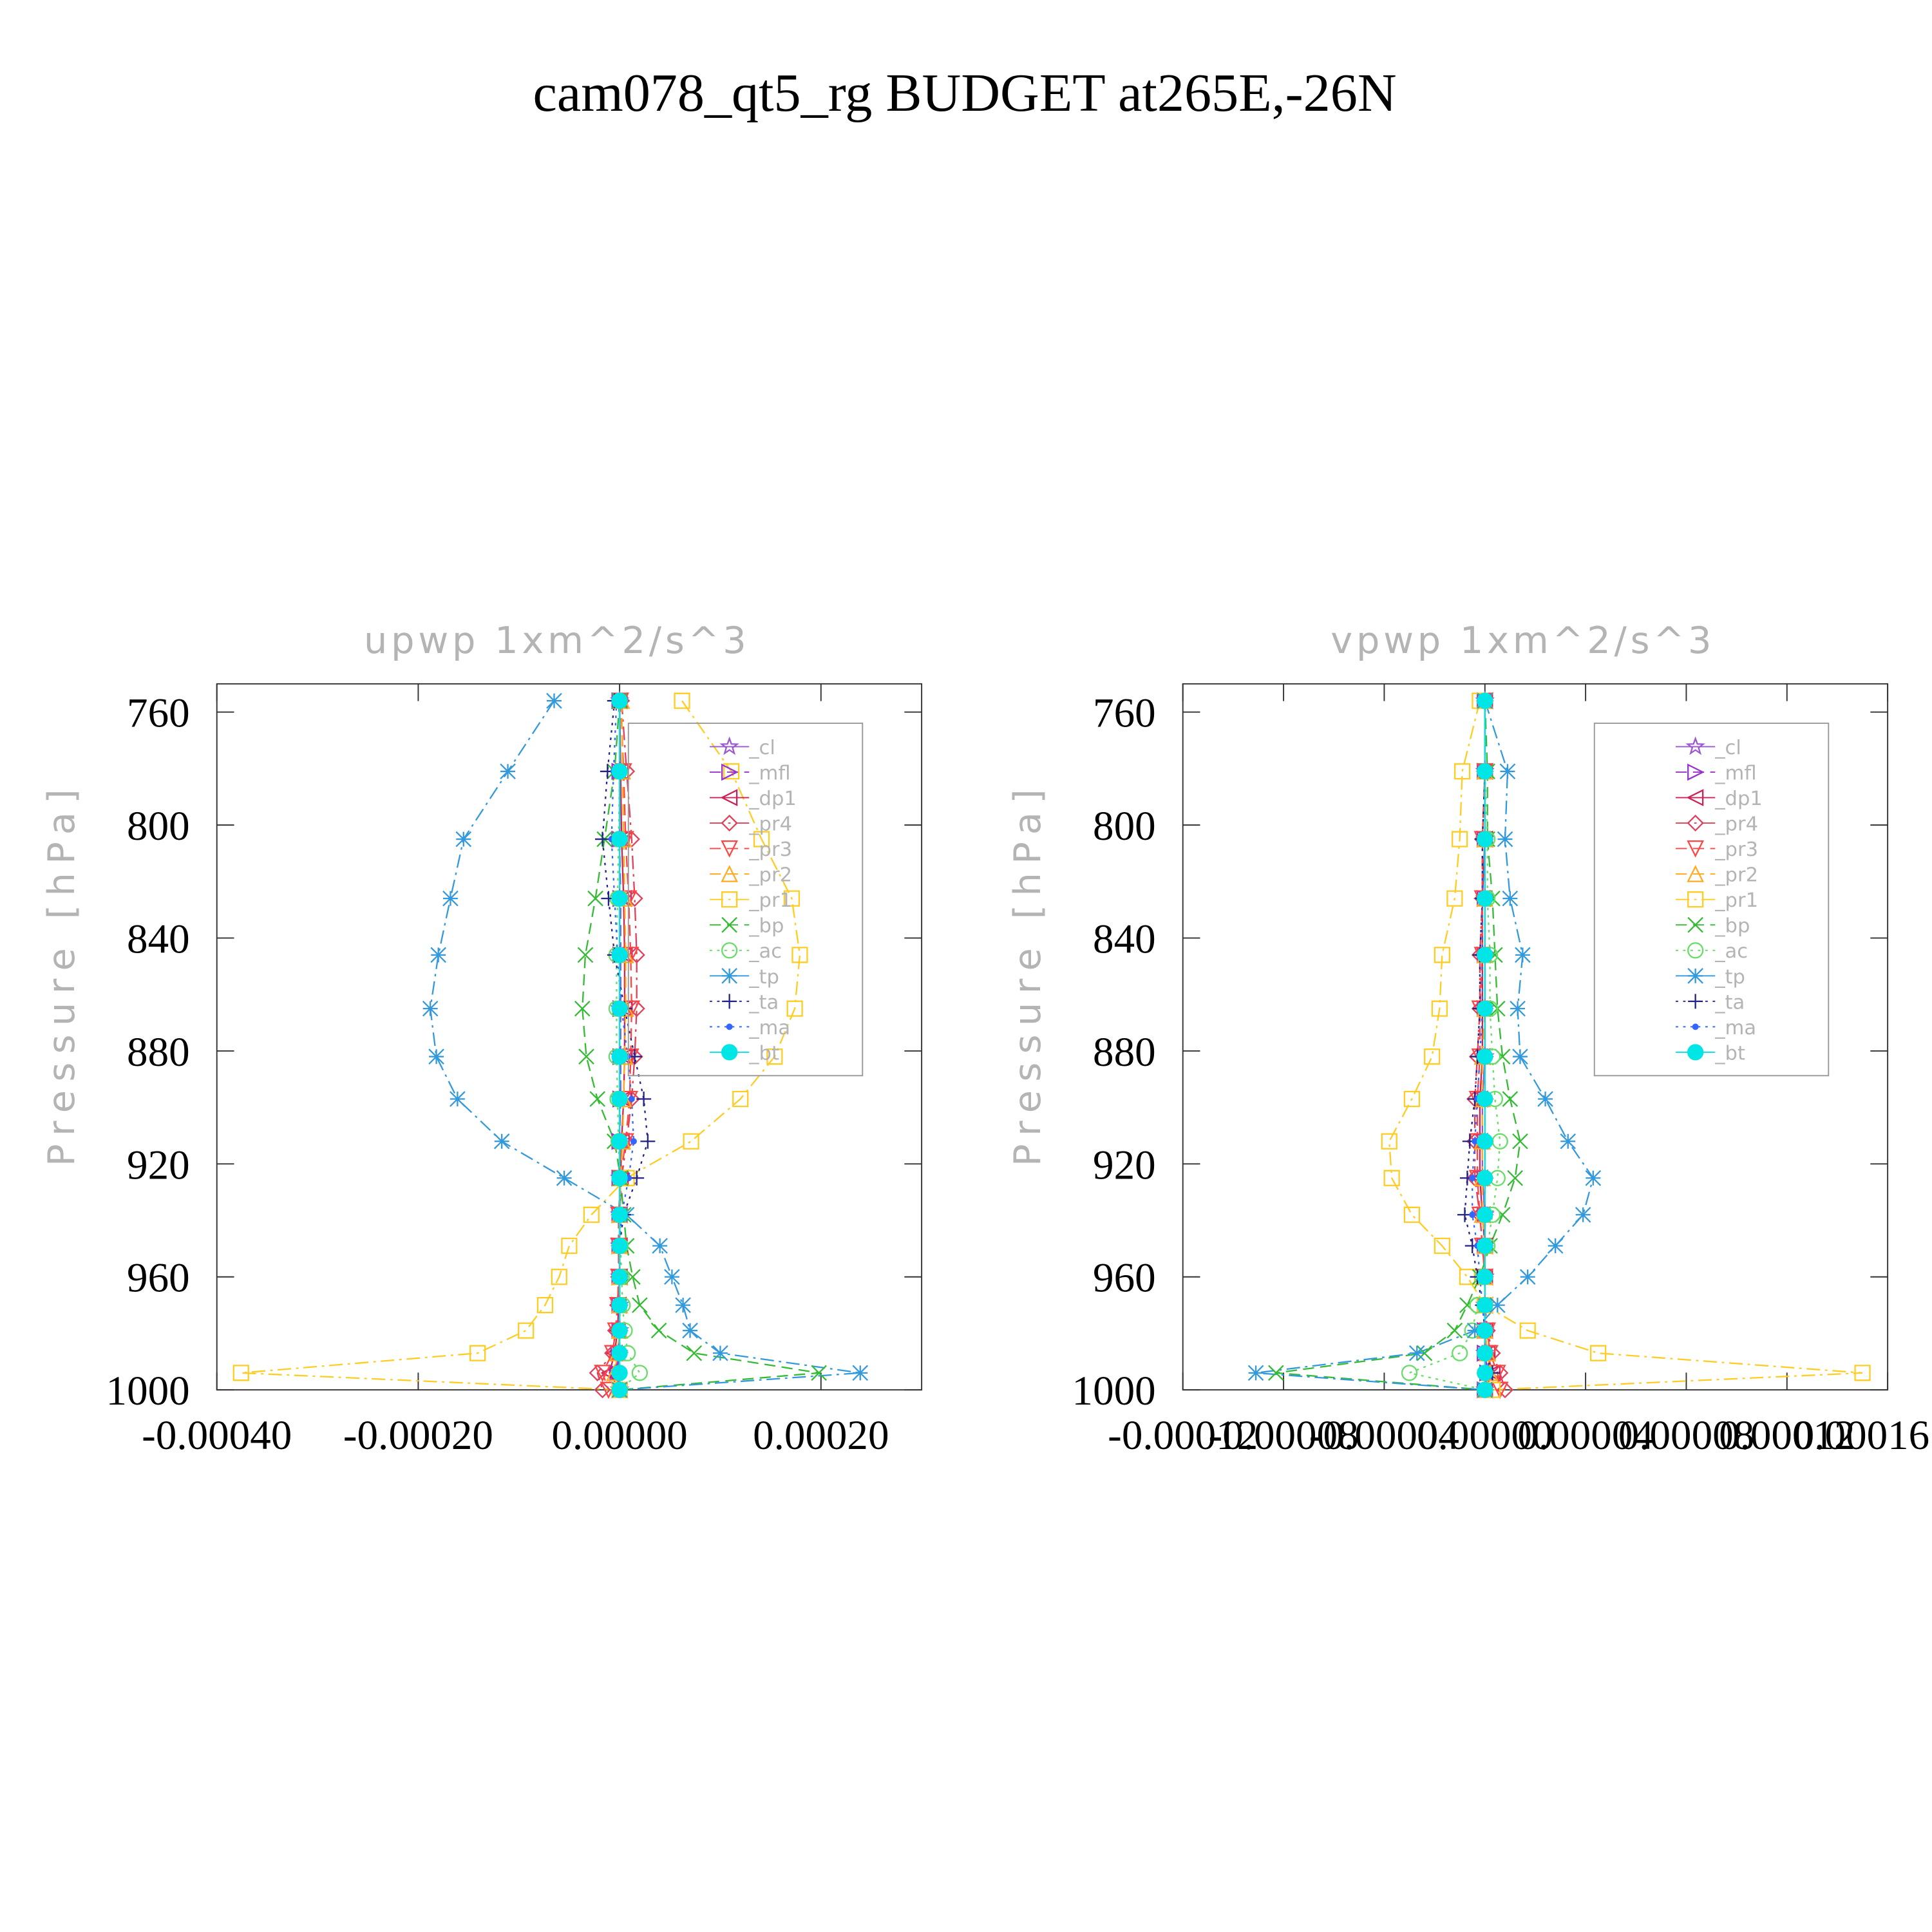 The height and width of the screenshot is (1932, 1932). I want to click on y-axis-label: Pressure [hPa], so click(62, 974).